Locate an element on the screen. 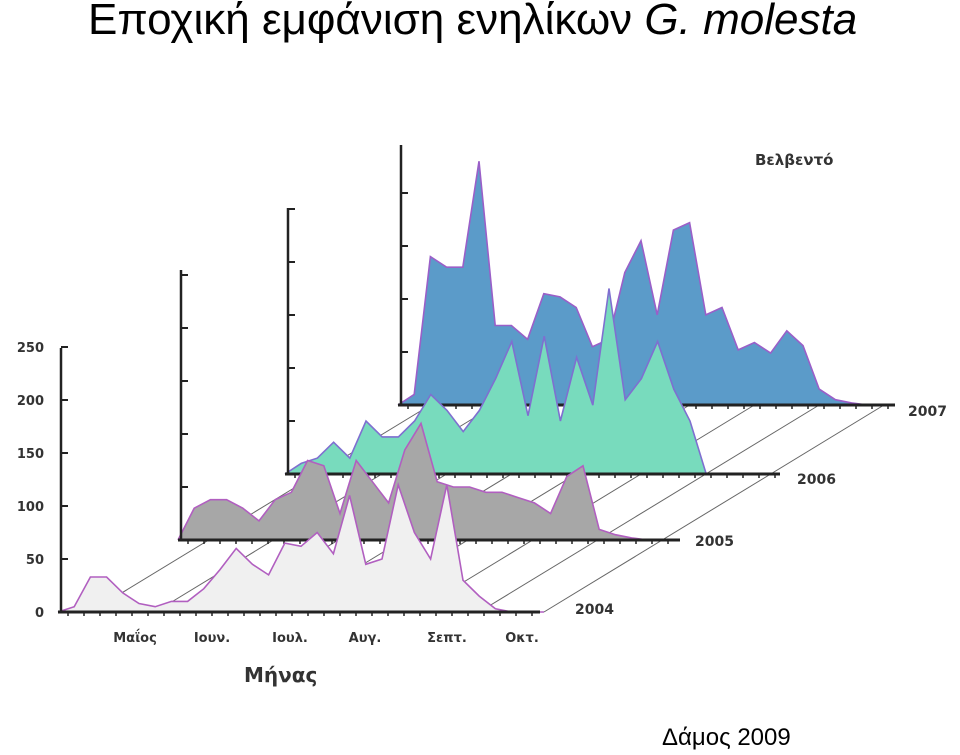 The width and height of the screenshot is (960, 755). series-line-2006 is located at coordinates (527, 381).